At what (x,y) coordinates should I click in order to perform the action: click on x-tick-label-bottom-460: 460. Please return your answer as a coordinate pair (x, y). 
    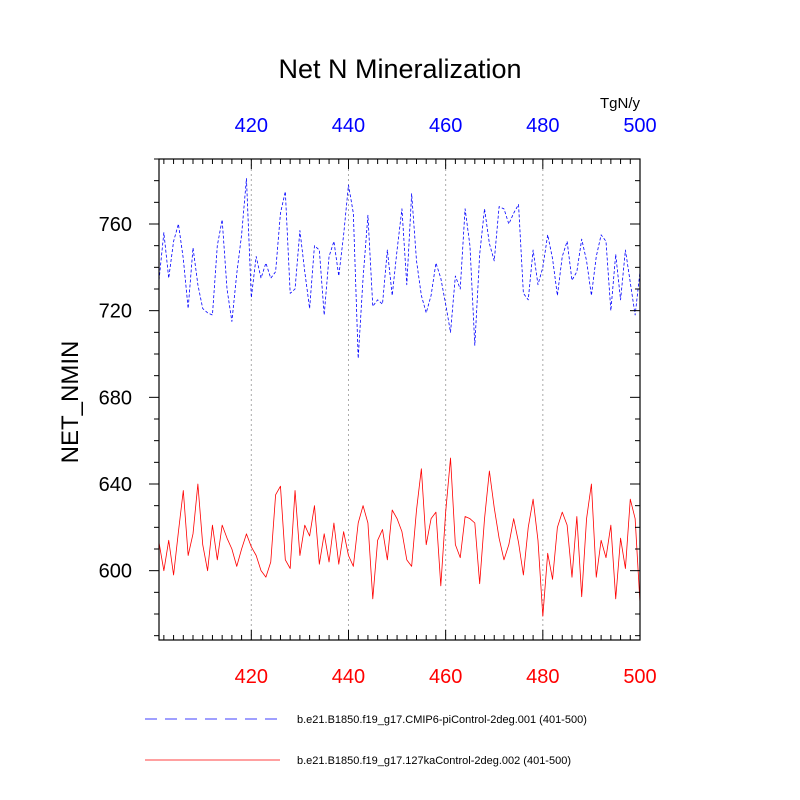
    Looking at the image, I should click on (445, 677).